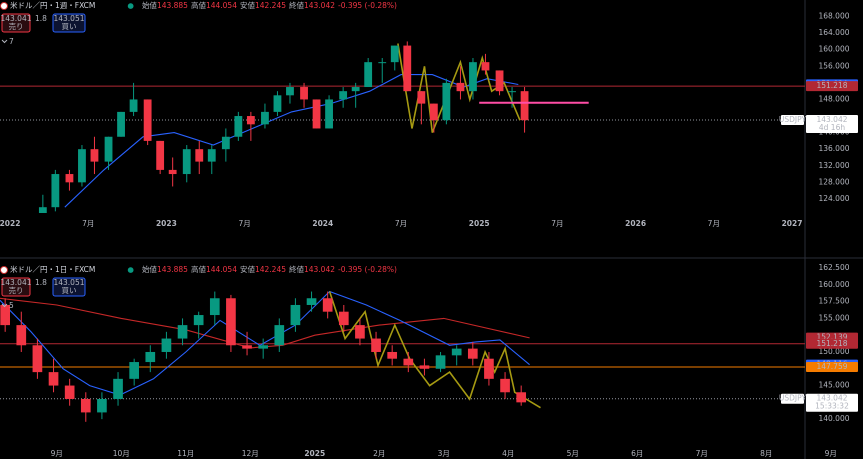 The width and height of the screenshot is (863, 459). Describe the element at coordinates (833, 301) in the screenshot. I see `y-tick-label: 157.500` at that location.